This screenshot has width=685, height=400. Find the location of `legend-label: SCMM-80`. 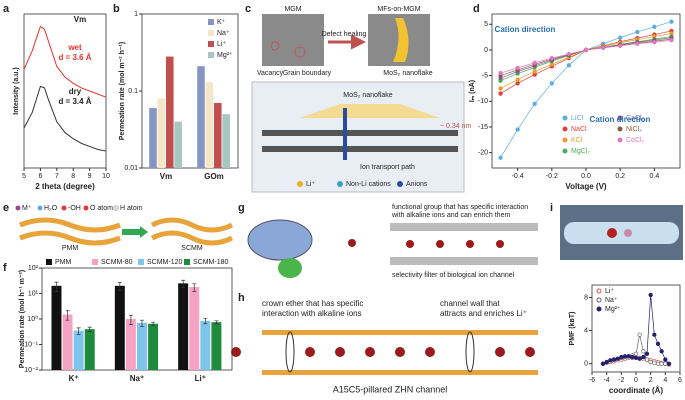

legend-label: SCMM-80 is located at coordinates (117, 262).